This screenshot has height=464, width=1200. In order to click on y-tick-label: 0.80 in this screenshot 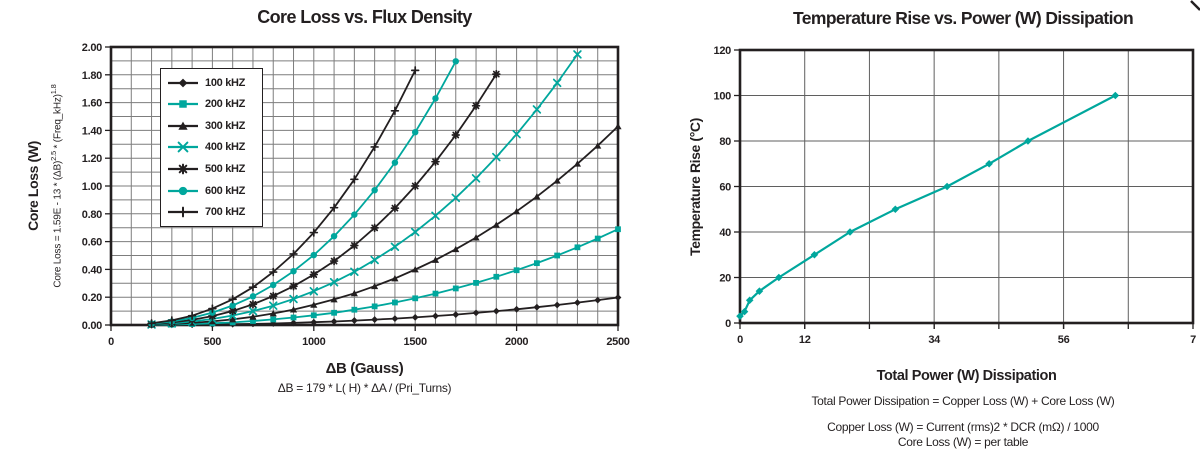, I will do `click(92, 215)`.